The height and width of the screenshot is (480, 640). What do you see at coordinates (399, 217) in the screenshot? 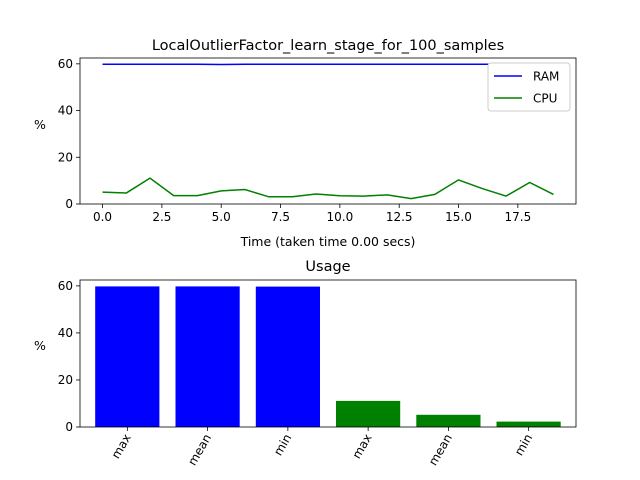
I see `x-tick-label: 12.5` at bounding box center [399, 217].